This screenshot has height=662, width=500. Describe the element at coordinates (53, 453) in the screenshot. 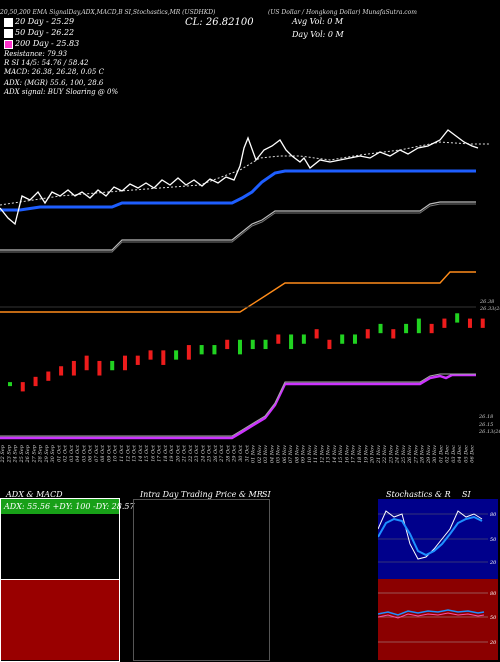

I see `x-tick-label: 30 Sep` at that location.